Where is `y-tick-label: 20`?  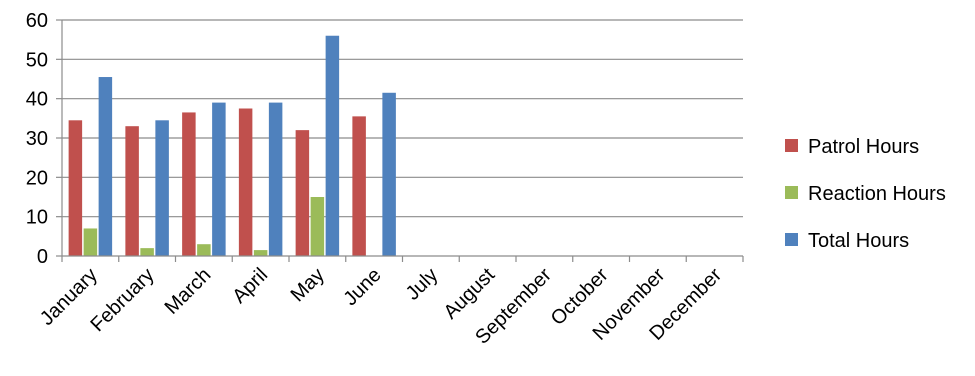
y-tick-label: 20 is located at coordinates (37, 178).